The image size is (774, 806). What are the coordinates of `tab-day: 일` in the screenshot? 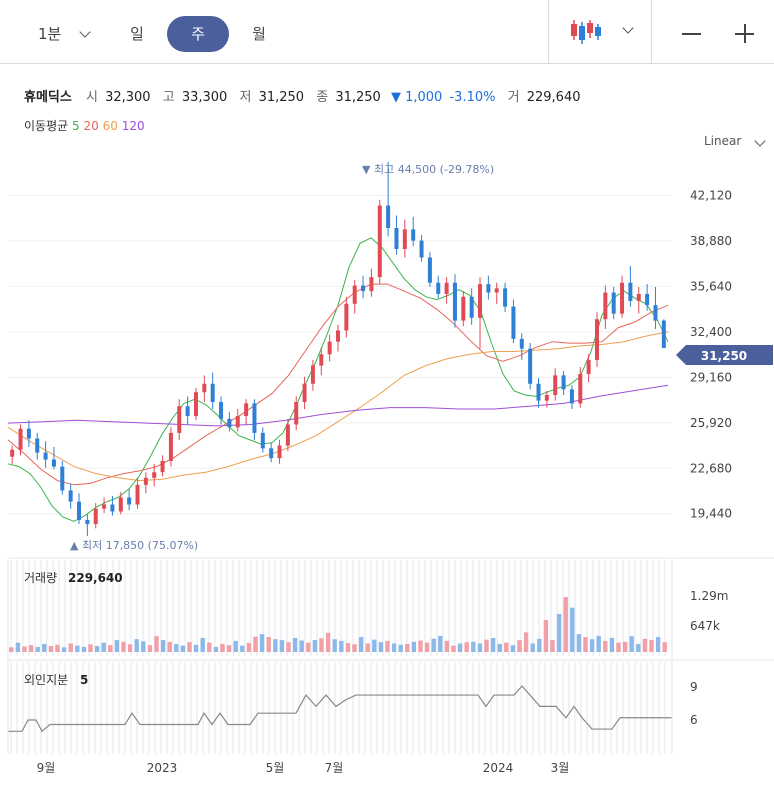 It's located at (137, 34).